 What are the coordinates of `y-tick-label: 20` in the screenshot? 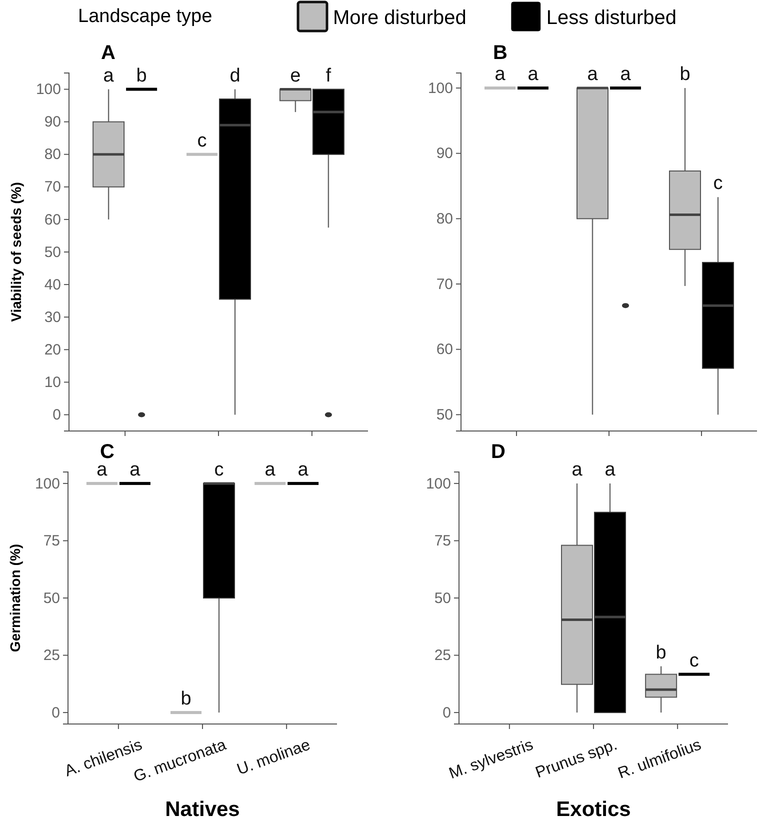 It's located at (52, 349).